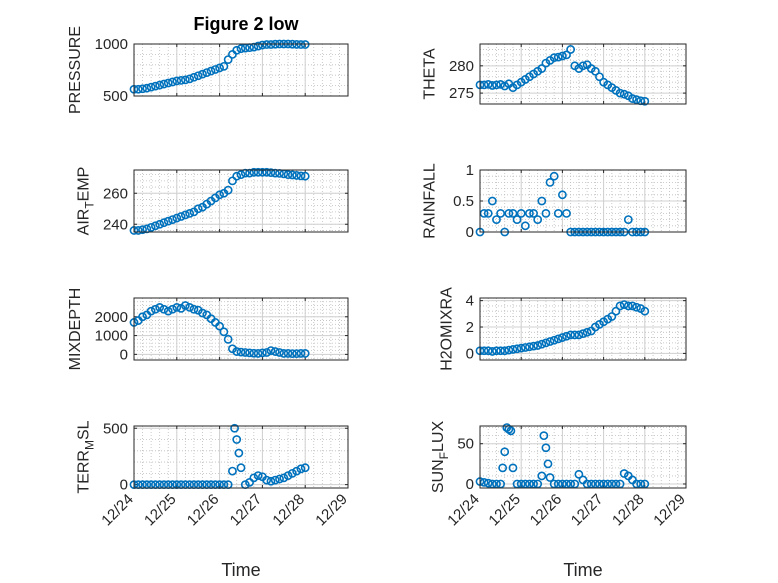 This screenshot has height=583, width=778. Describe the element at coordinates (465, 444) in the screenshot. I see `y-tick-label: 50` at that location.